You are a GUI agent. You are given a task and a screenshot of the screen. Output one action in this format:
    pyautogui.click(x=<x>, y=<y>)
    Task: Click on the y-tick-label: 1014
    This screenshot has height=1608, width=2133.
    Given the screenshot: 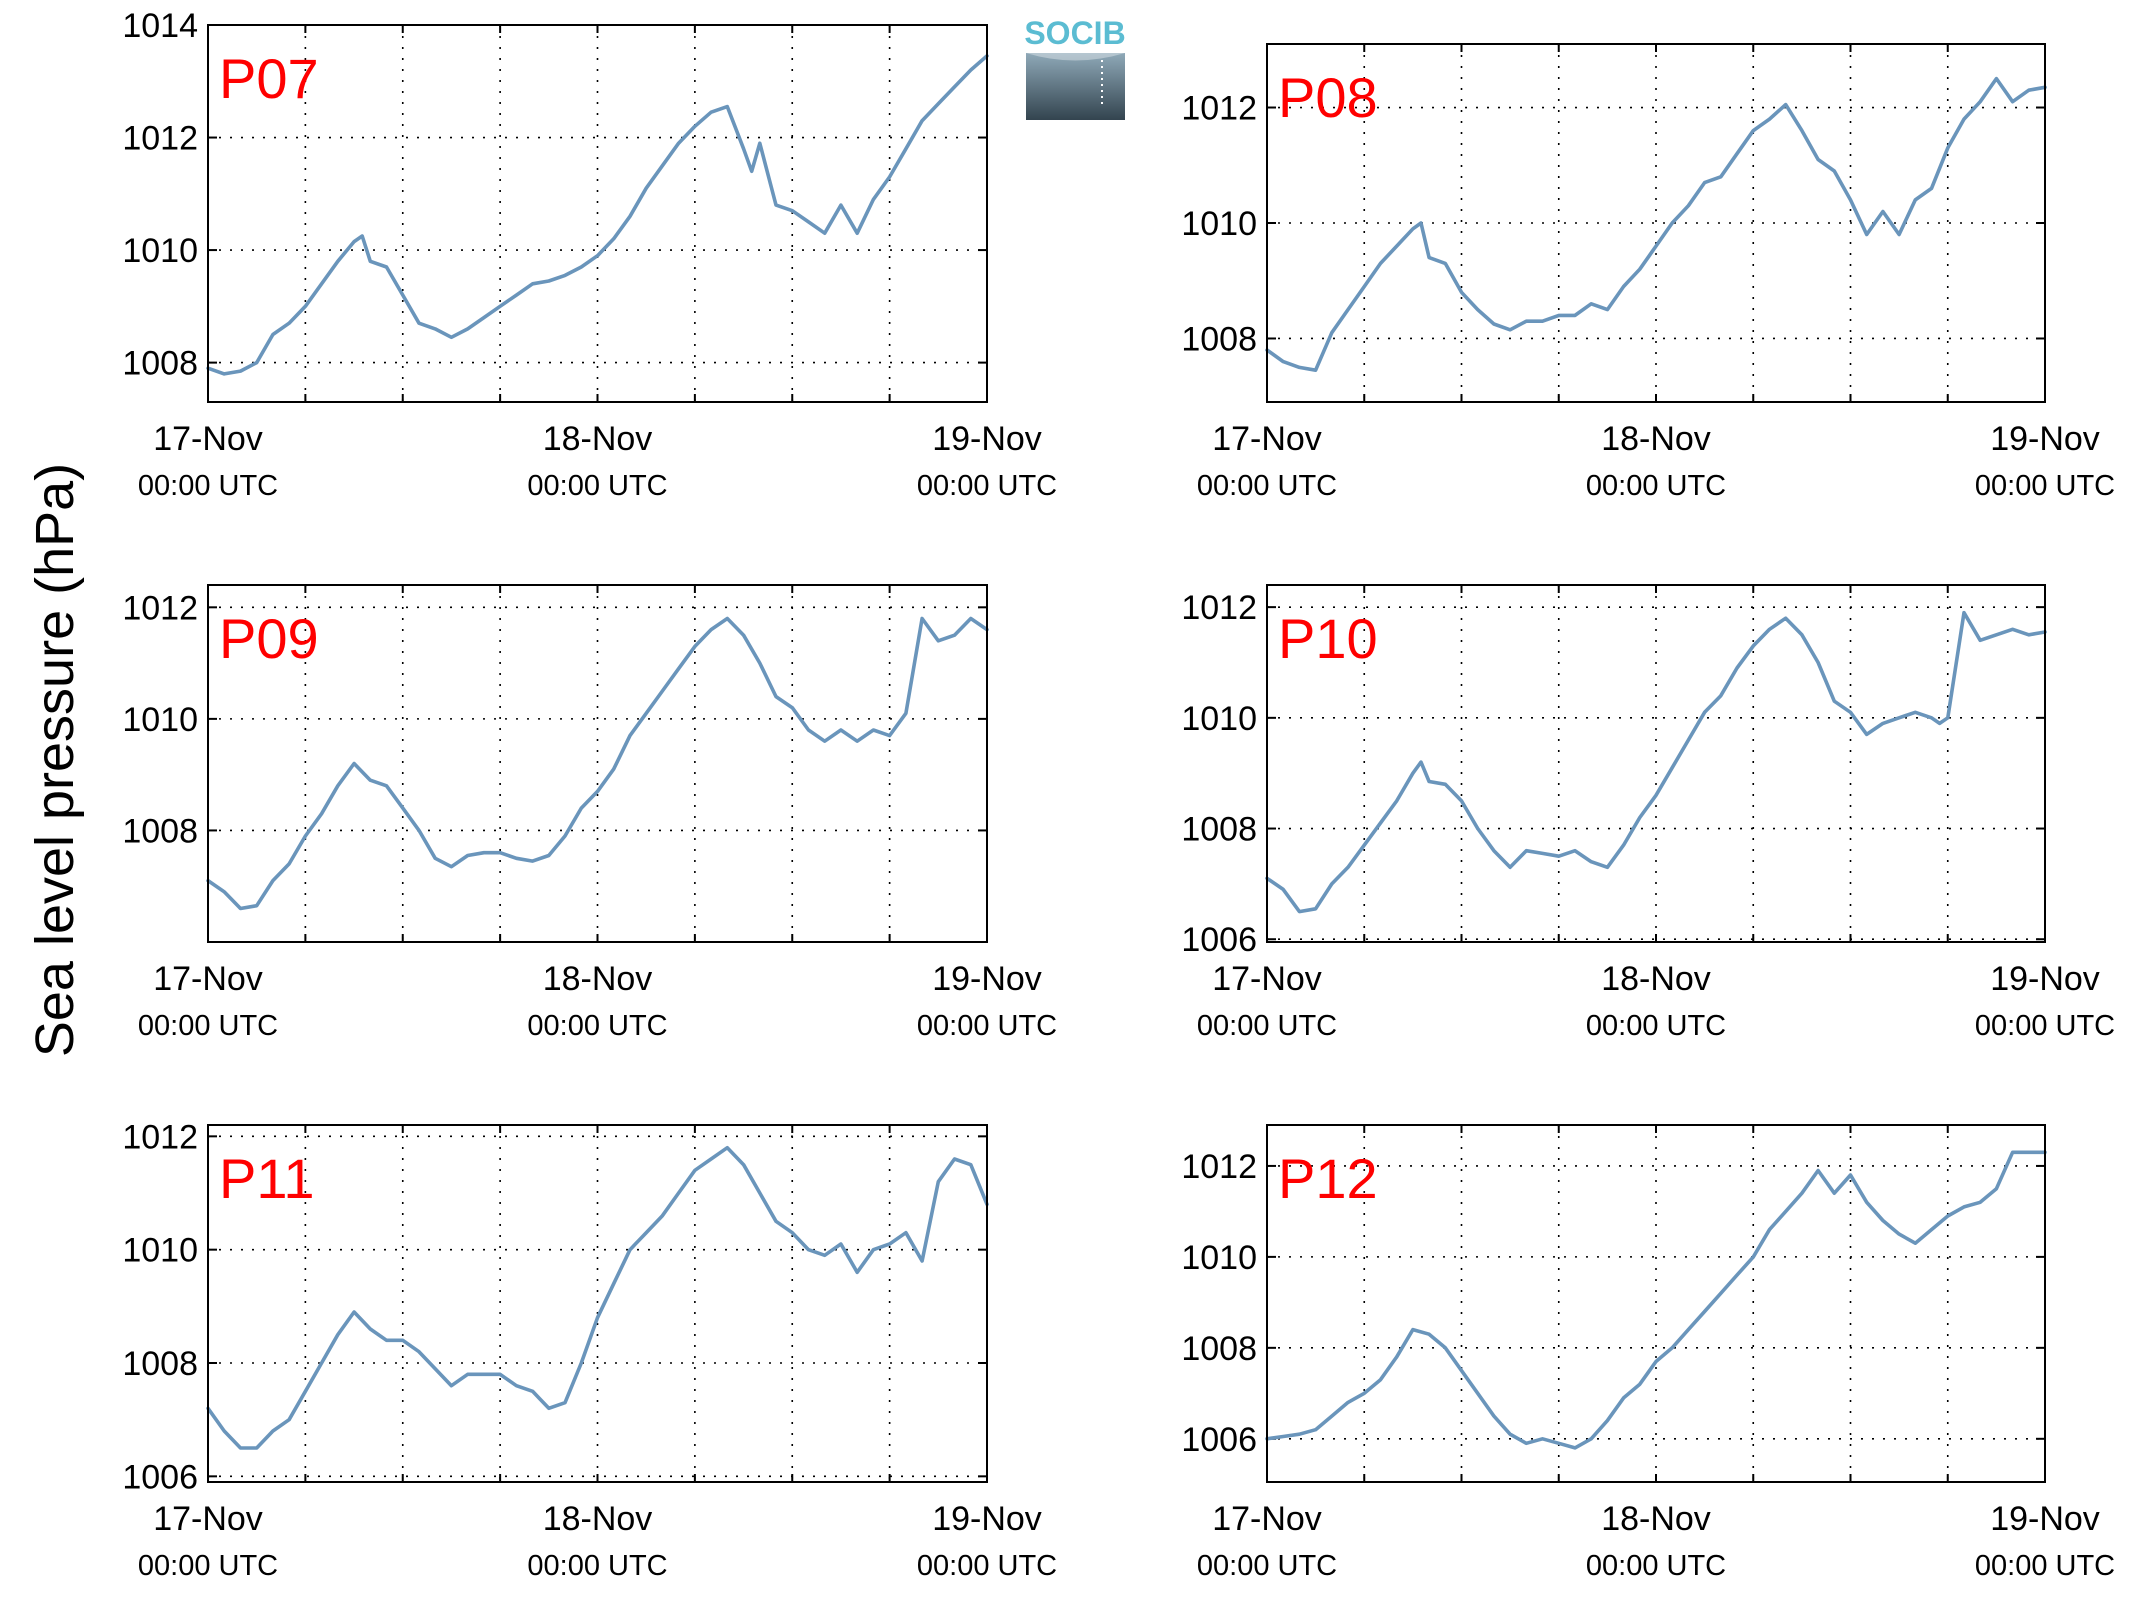 What is the action you would take?
    pyautogui.click(x=160, y=26)
    